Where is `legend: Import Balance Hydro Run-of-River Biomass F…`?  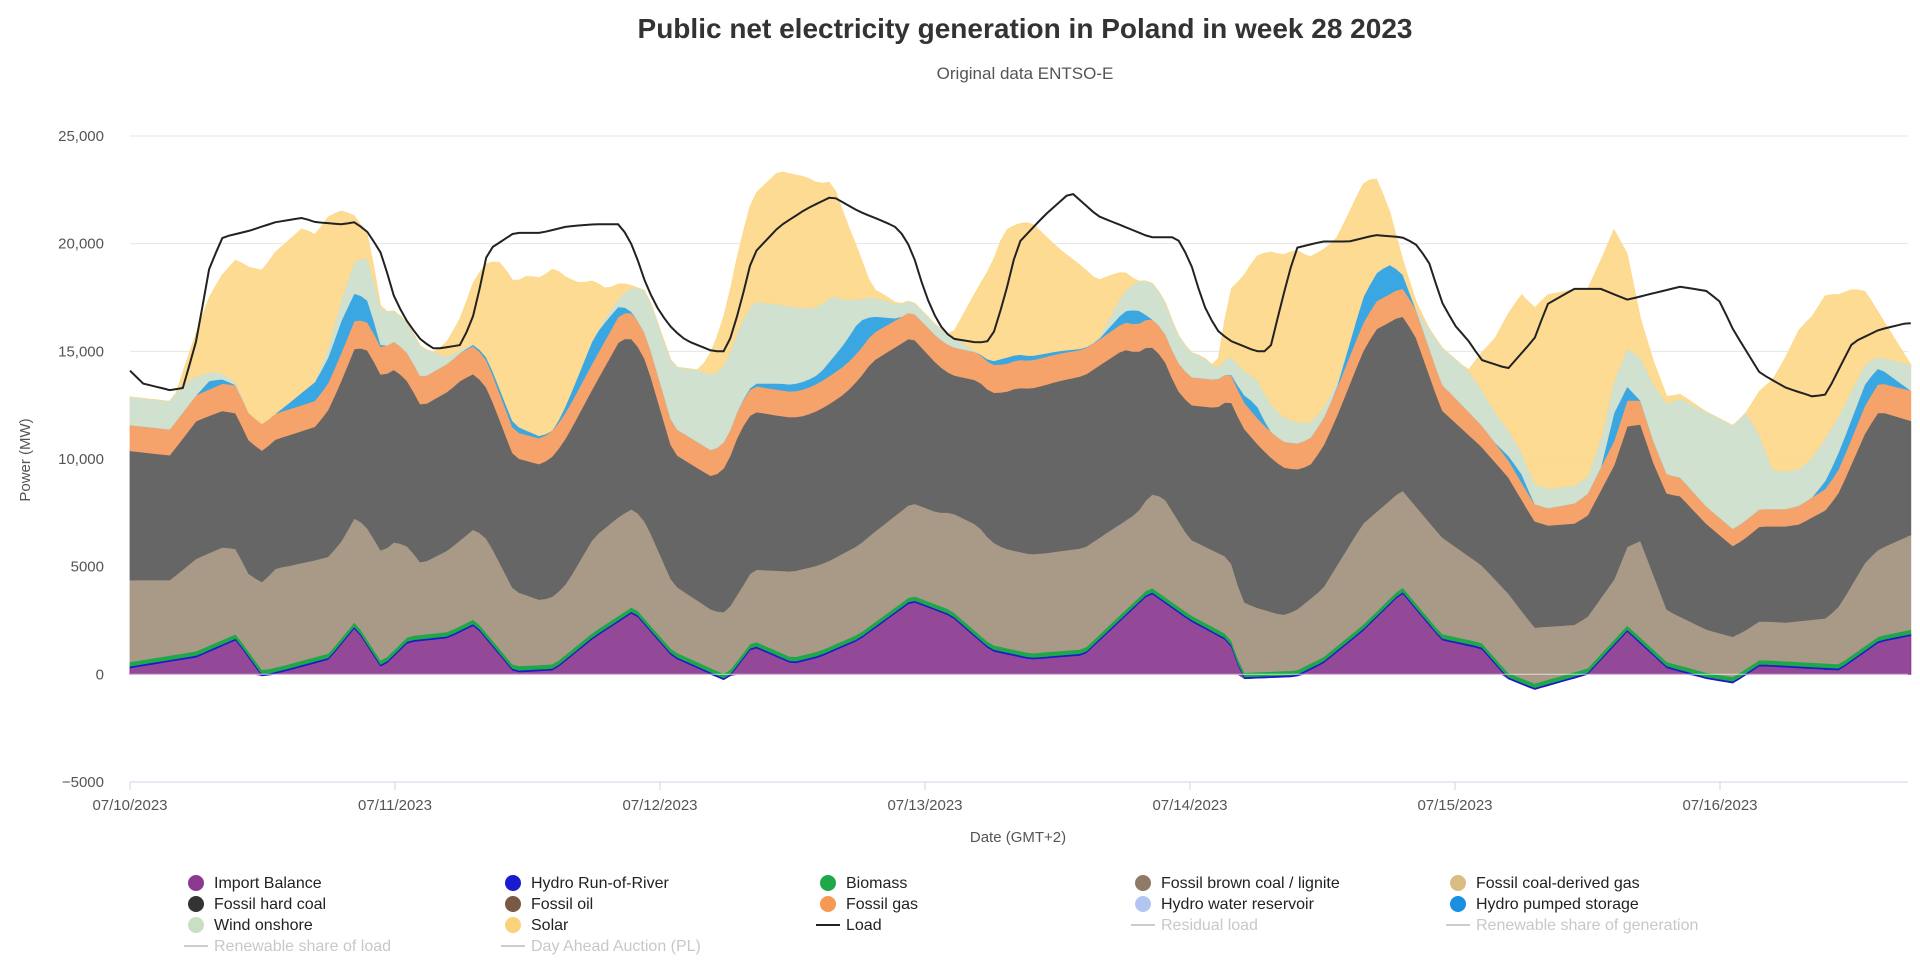
legend: Import Balance Hydro Run-of-River Biomass F… is located at coordinates (941, 915).